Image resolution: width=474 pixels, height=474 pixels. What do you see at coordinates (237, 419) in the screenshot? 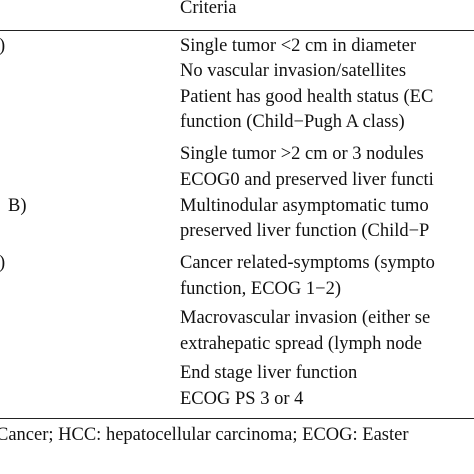
I see `table-bottom-rule` at bounding box center [237, 419].